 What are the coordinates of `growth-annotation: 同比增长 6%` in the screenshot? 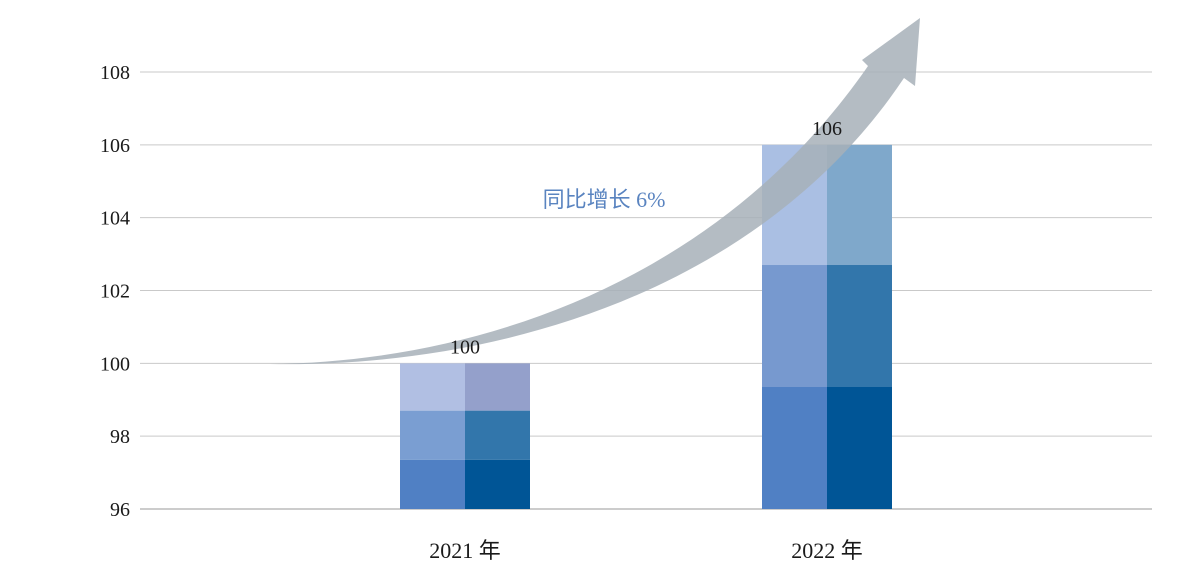 It's located at (604, 199).